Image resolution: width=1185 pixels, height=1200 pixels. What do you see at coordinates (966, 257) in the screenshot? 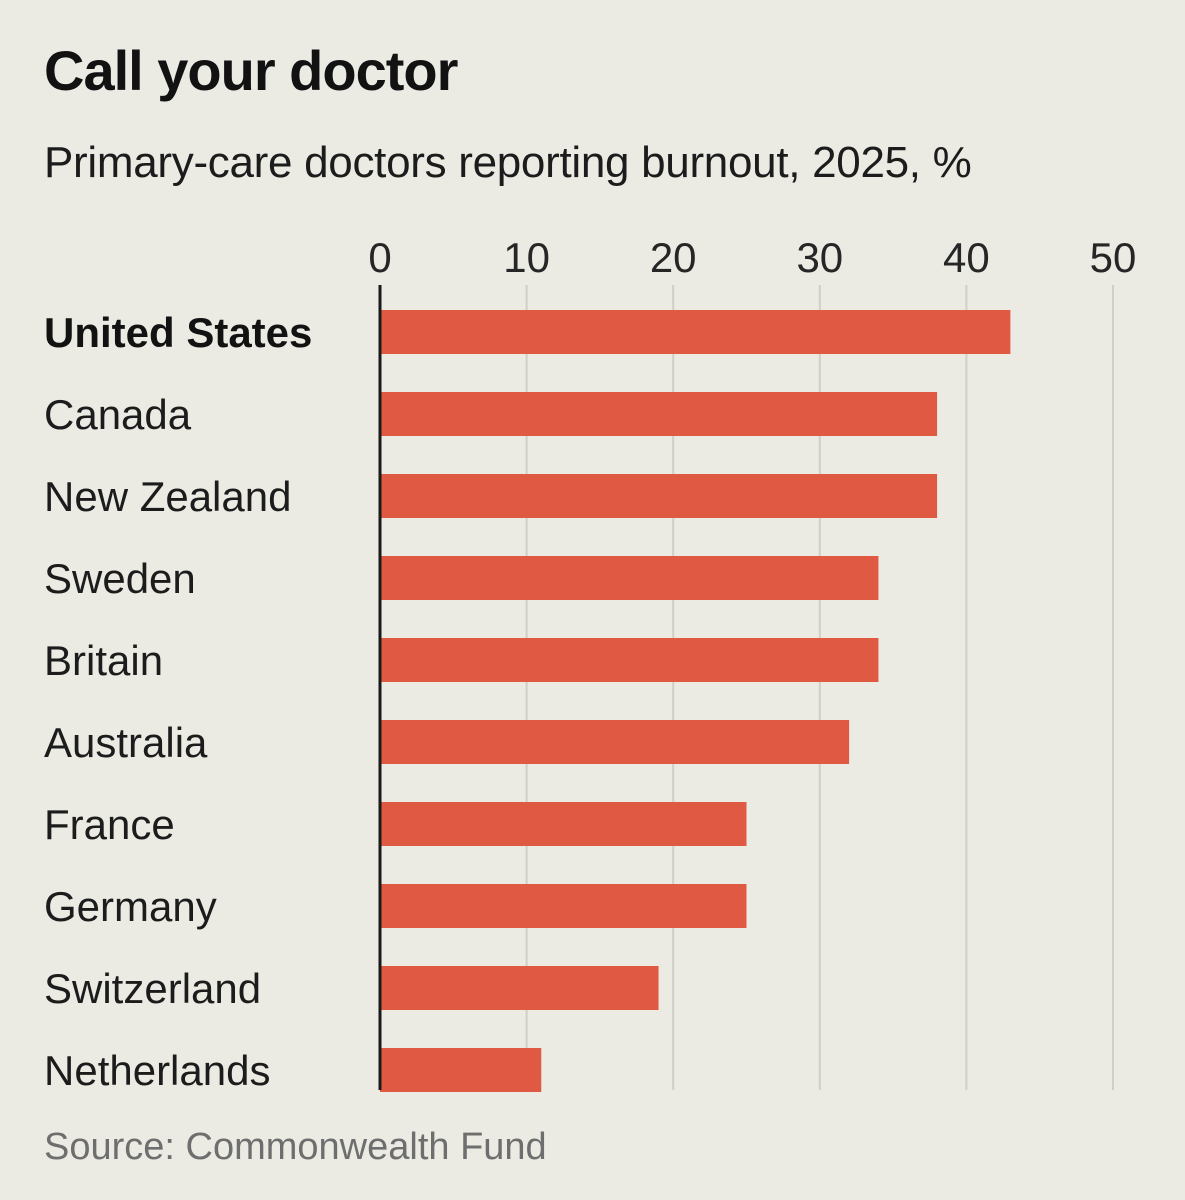
I see `x-tick-label: 40` at bounding box center [966, 257].